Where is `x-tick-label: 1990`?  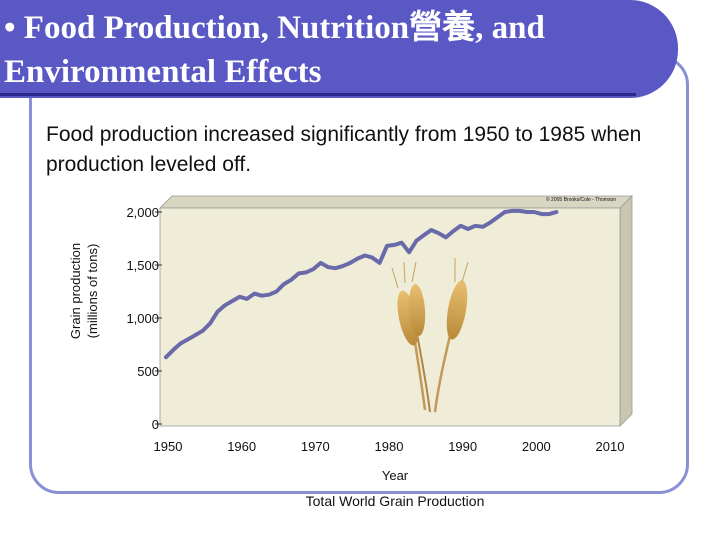 x-tick-label: 1990 is located at coordinates (462, 446).